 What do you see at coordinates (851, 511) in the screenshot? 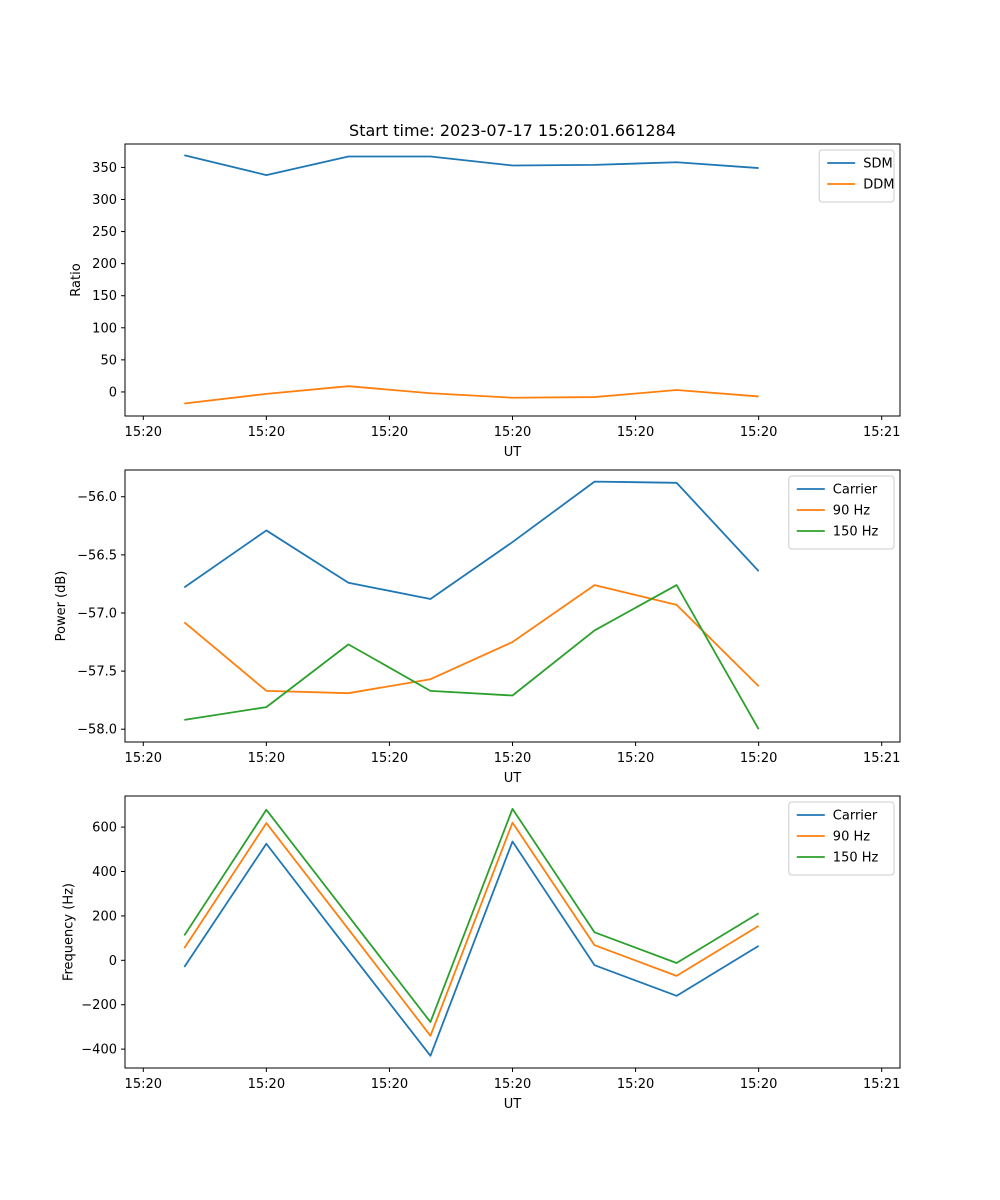
I see `power-legend-label-90-hz: 90 Hz` at bounding box center [851, 511].